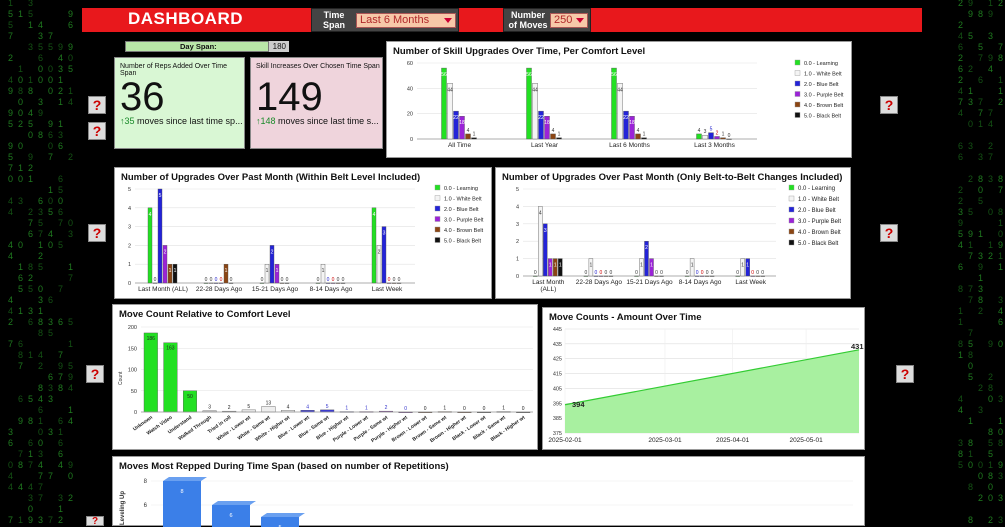 Image resolution: width=1005 pixels, height=527 pixels. Describe the element at coordinates (557, 404) in the screenshot. I see `y-tick-label: 395` at that location.